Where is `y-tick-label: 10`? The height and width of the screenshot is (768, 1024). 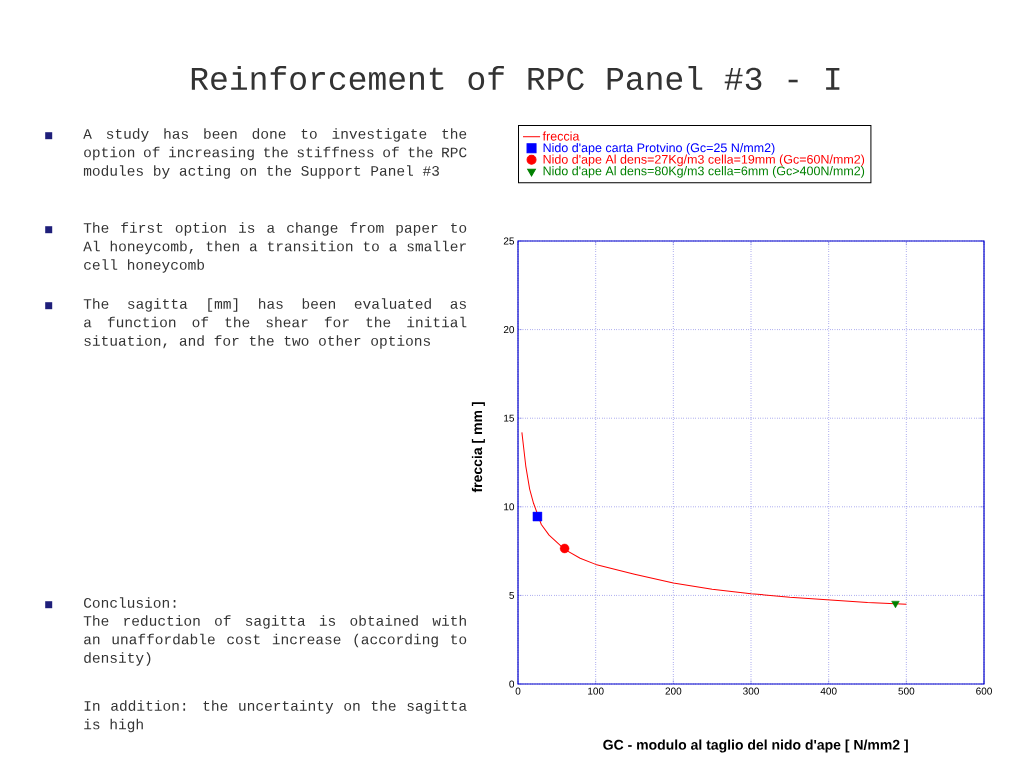
y-tick-label: 10 is located at coordinates (509, 507).